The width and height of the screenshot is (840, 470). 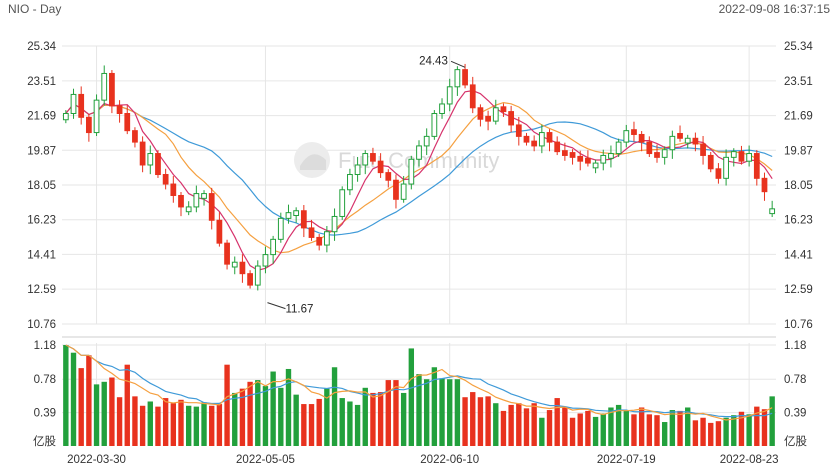 I want to click on y-tick-right: 12.59, so click(x=798, y=290).